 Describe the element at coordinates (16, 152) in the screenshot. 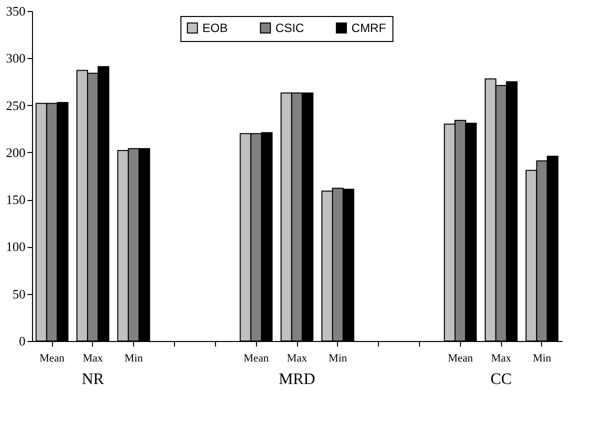

I see `y-tick-label: 200` at that location.